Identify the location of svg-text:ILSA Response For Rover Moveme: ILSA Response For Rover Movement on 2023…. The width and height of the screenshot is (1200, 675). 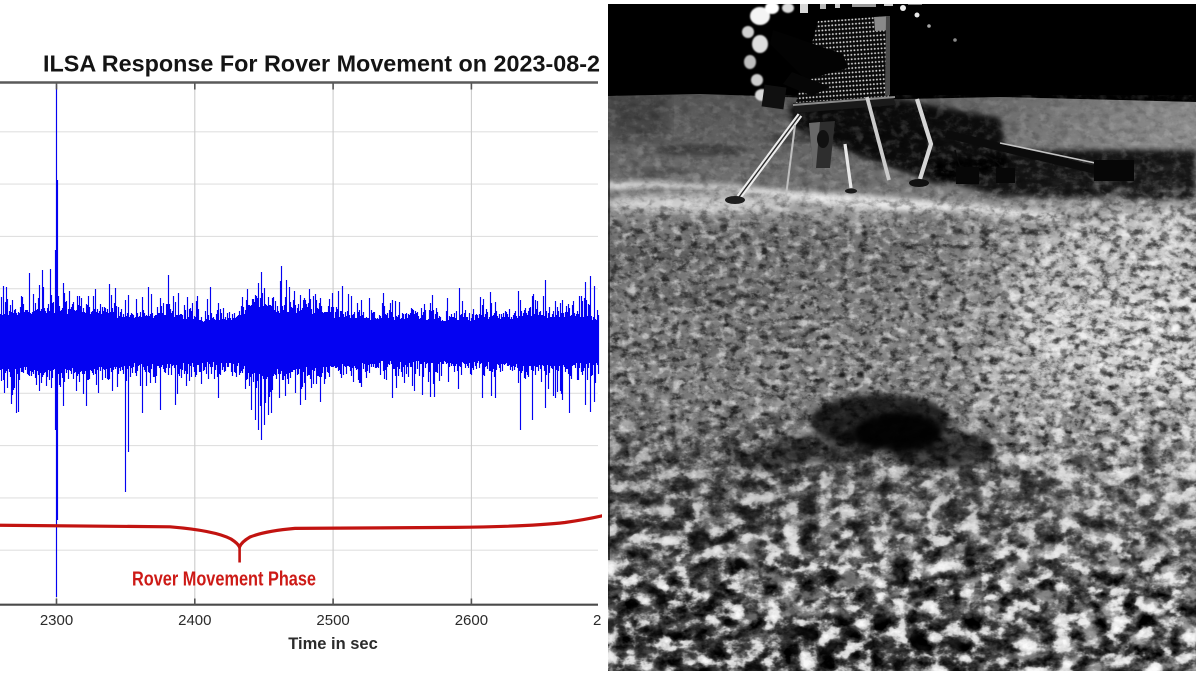
(321, 64).